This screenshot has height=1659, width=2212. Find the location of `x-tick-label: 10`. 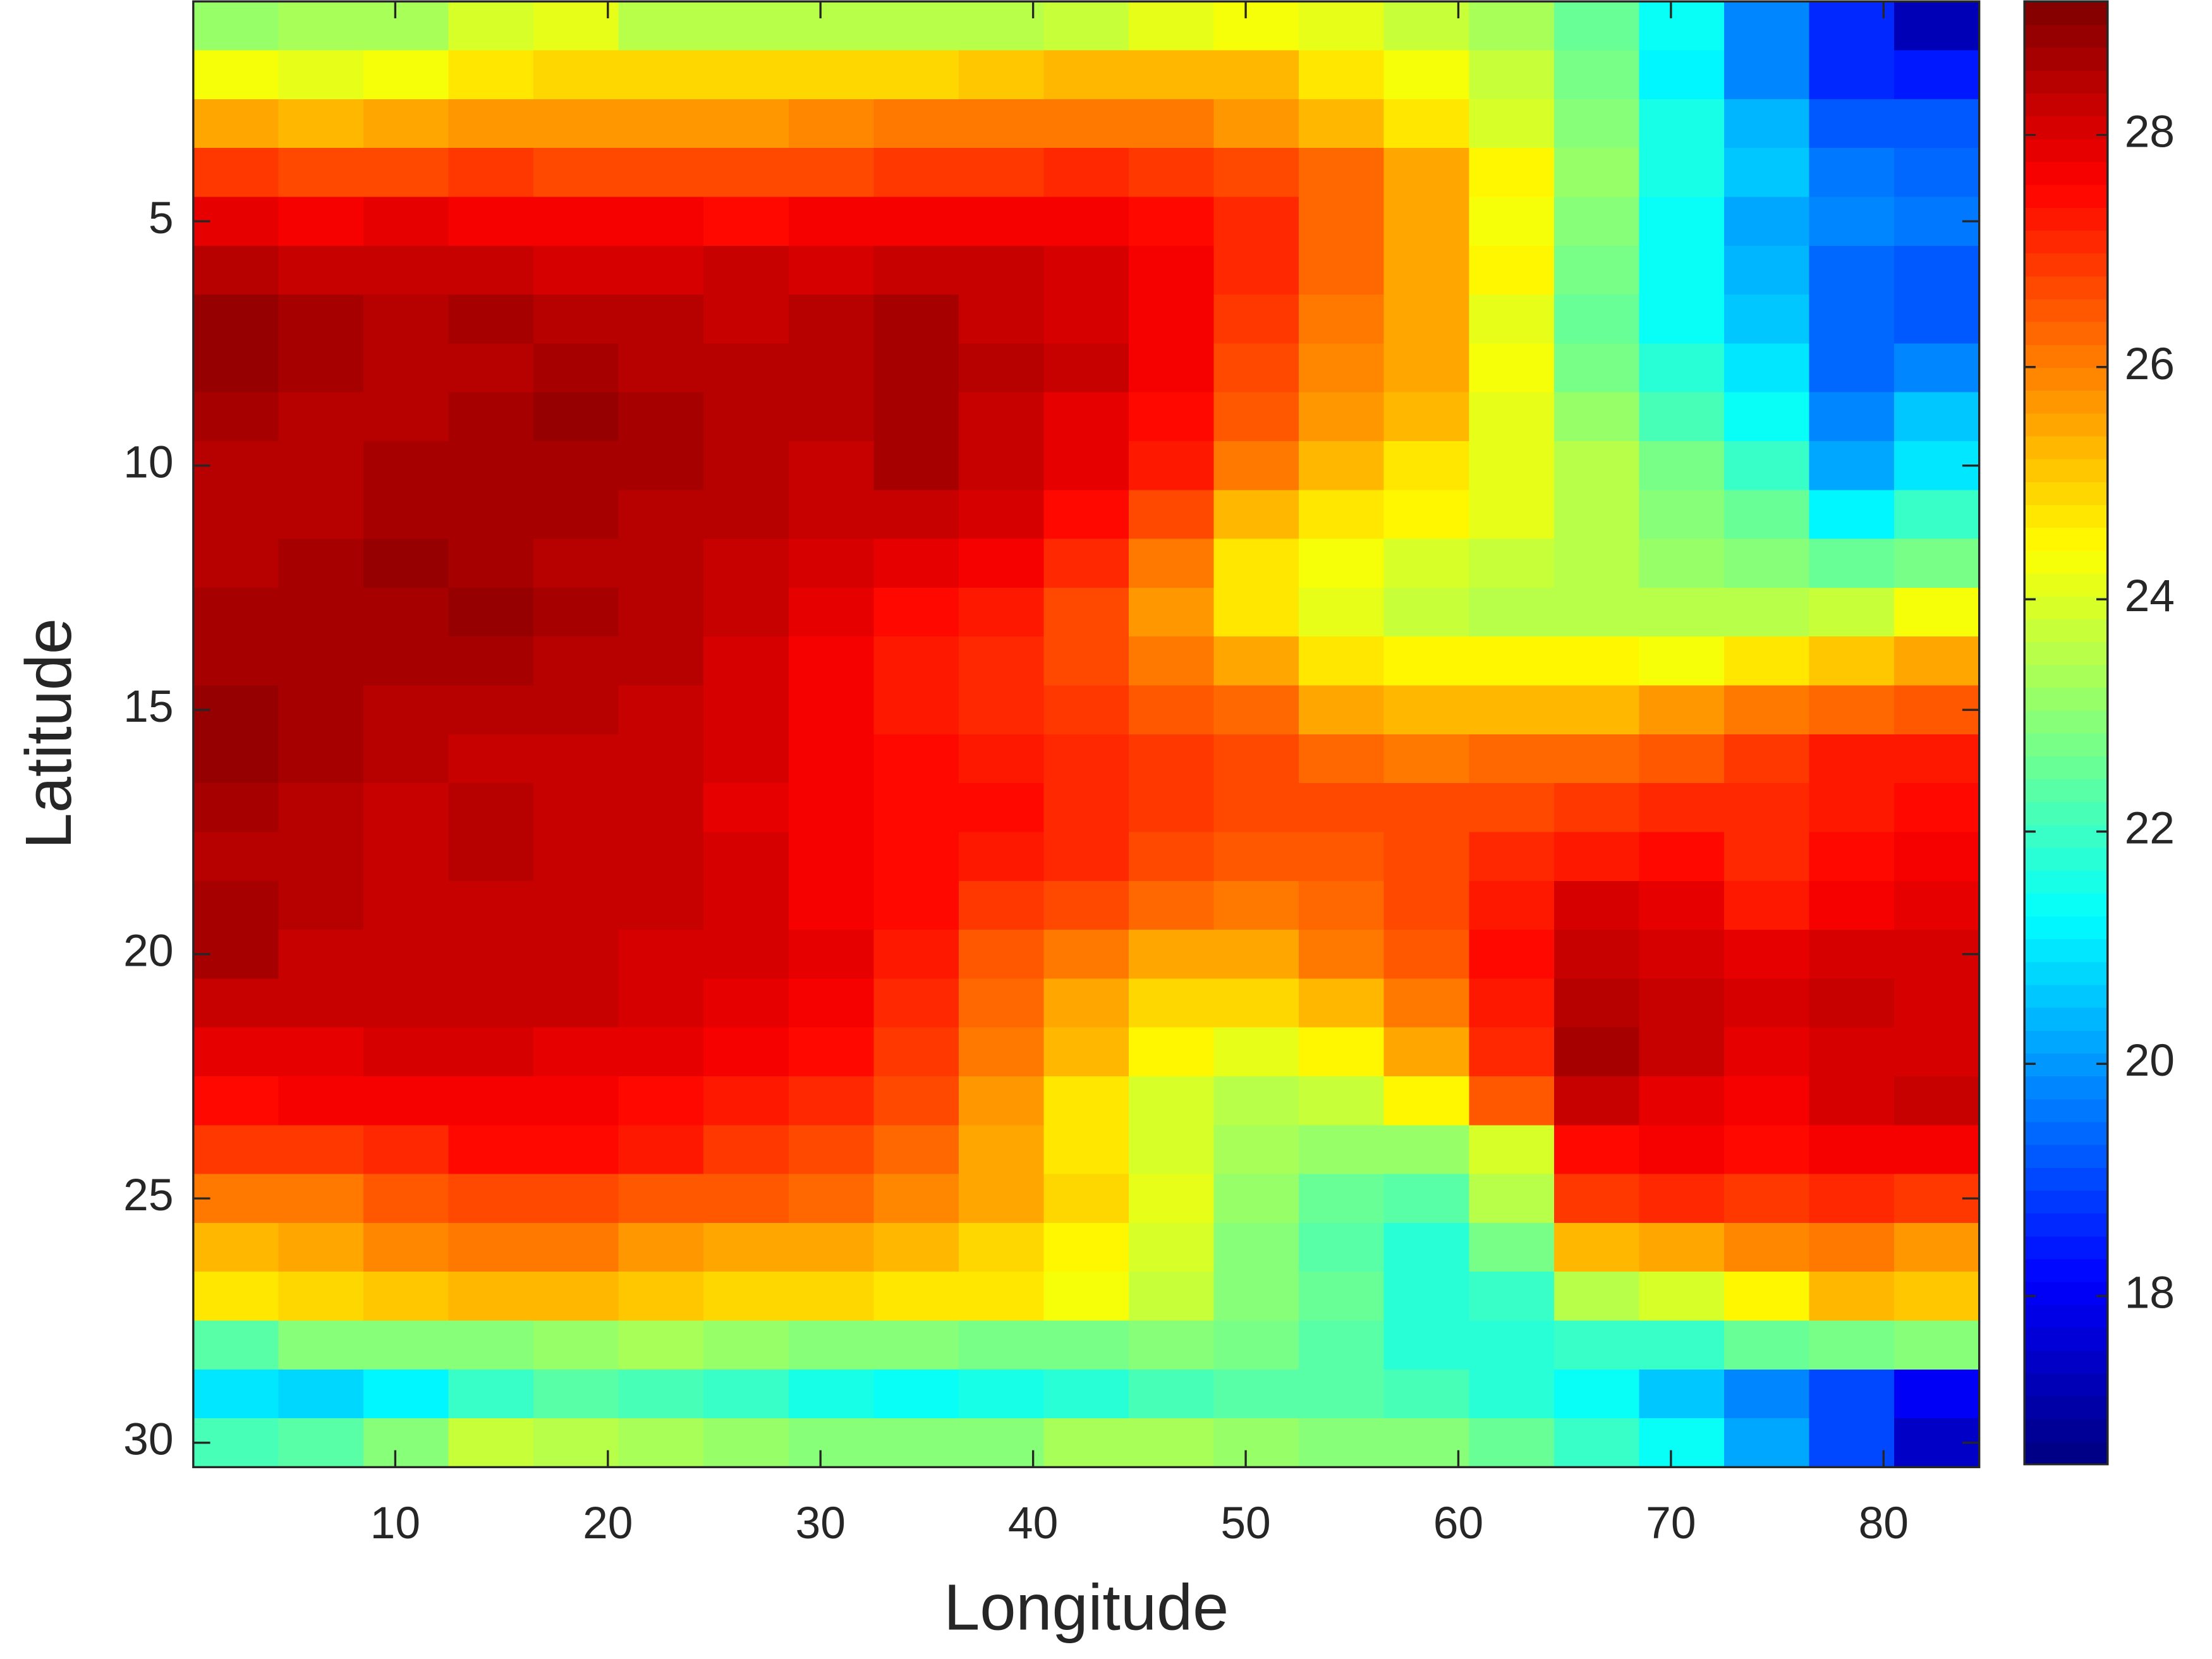

x-tick-label: 10 is located at coordinates (395, 1523).